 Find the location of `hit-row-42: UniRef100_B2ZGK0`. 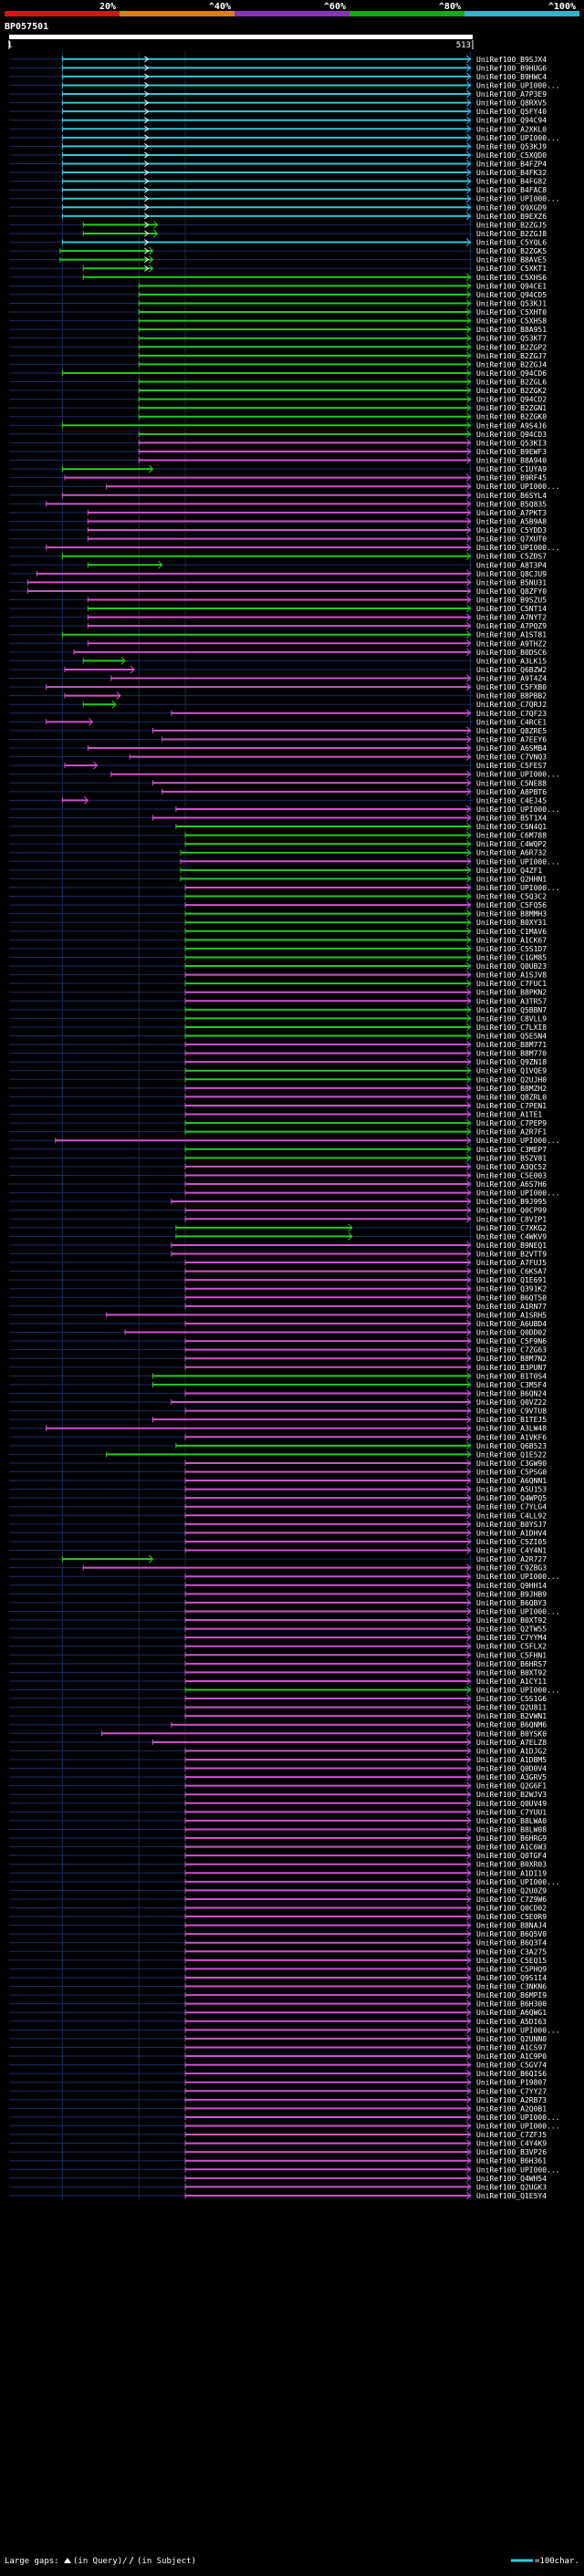

hit-row-42: UniRef100_B2ZGK0 is located at coordinates (278, 416).